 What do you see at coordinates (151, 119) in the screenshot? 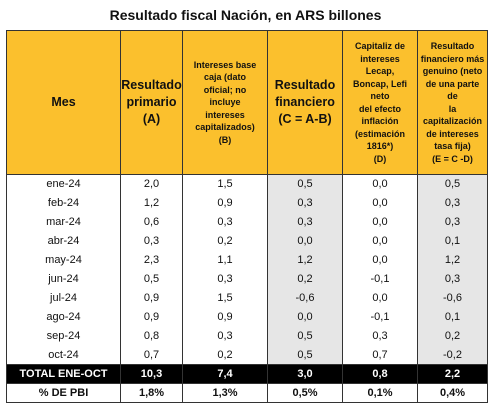
I see `header-line: (A)` at bounding box center [151, 119].